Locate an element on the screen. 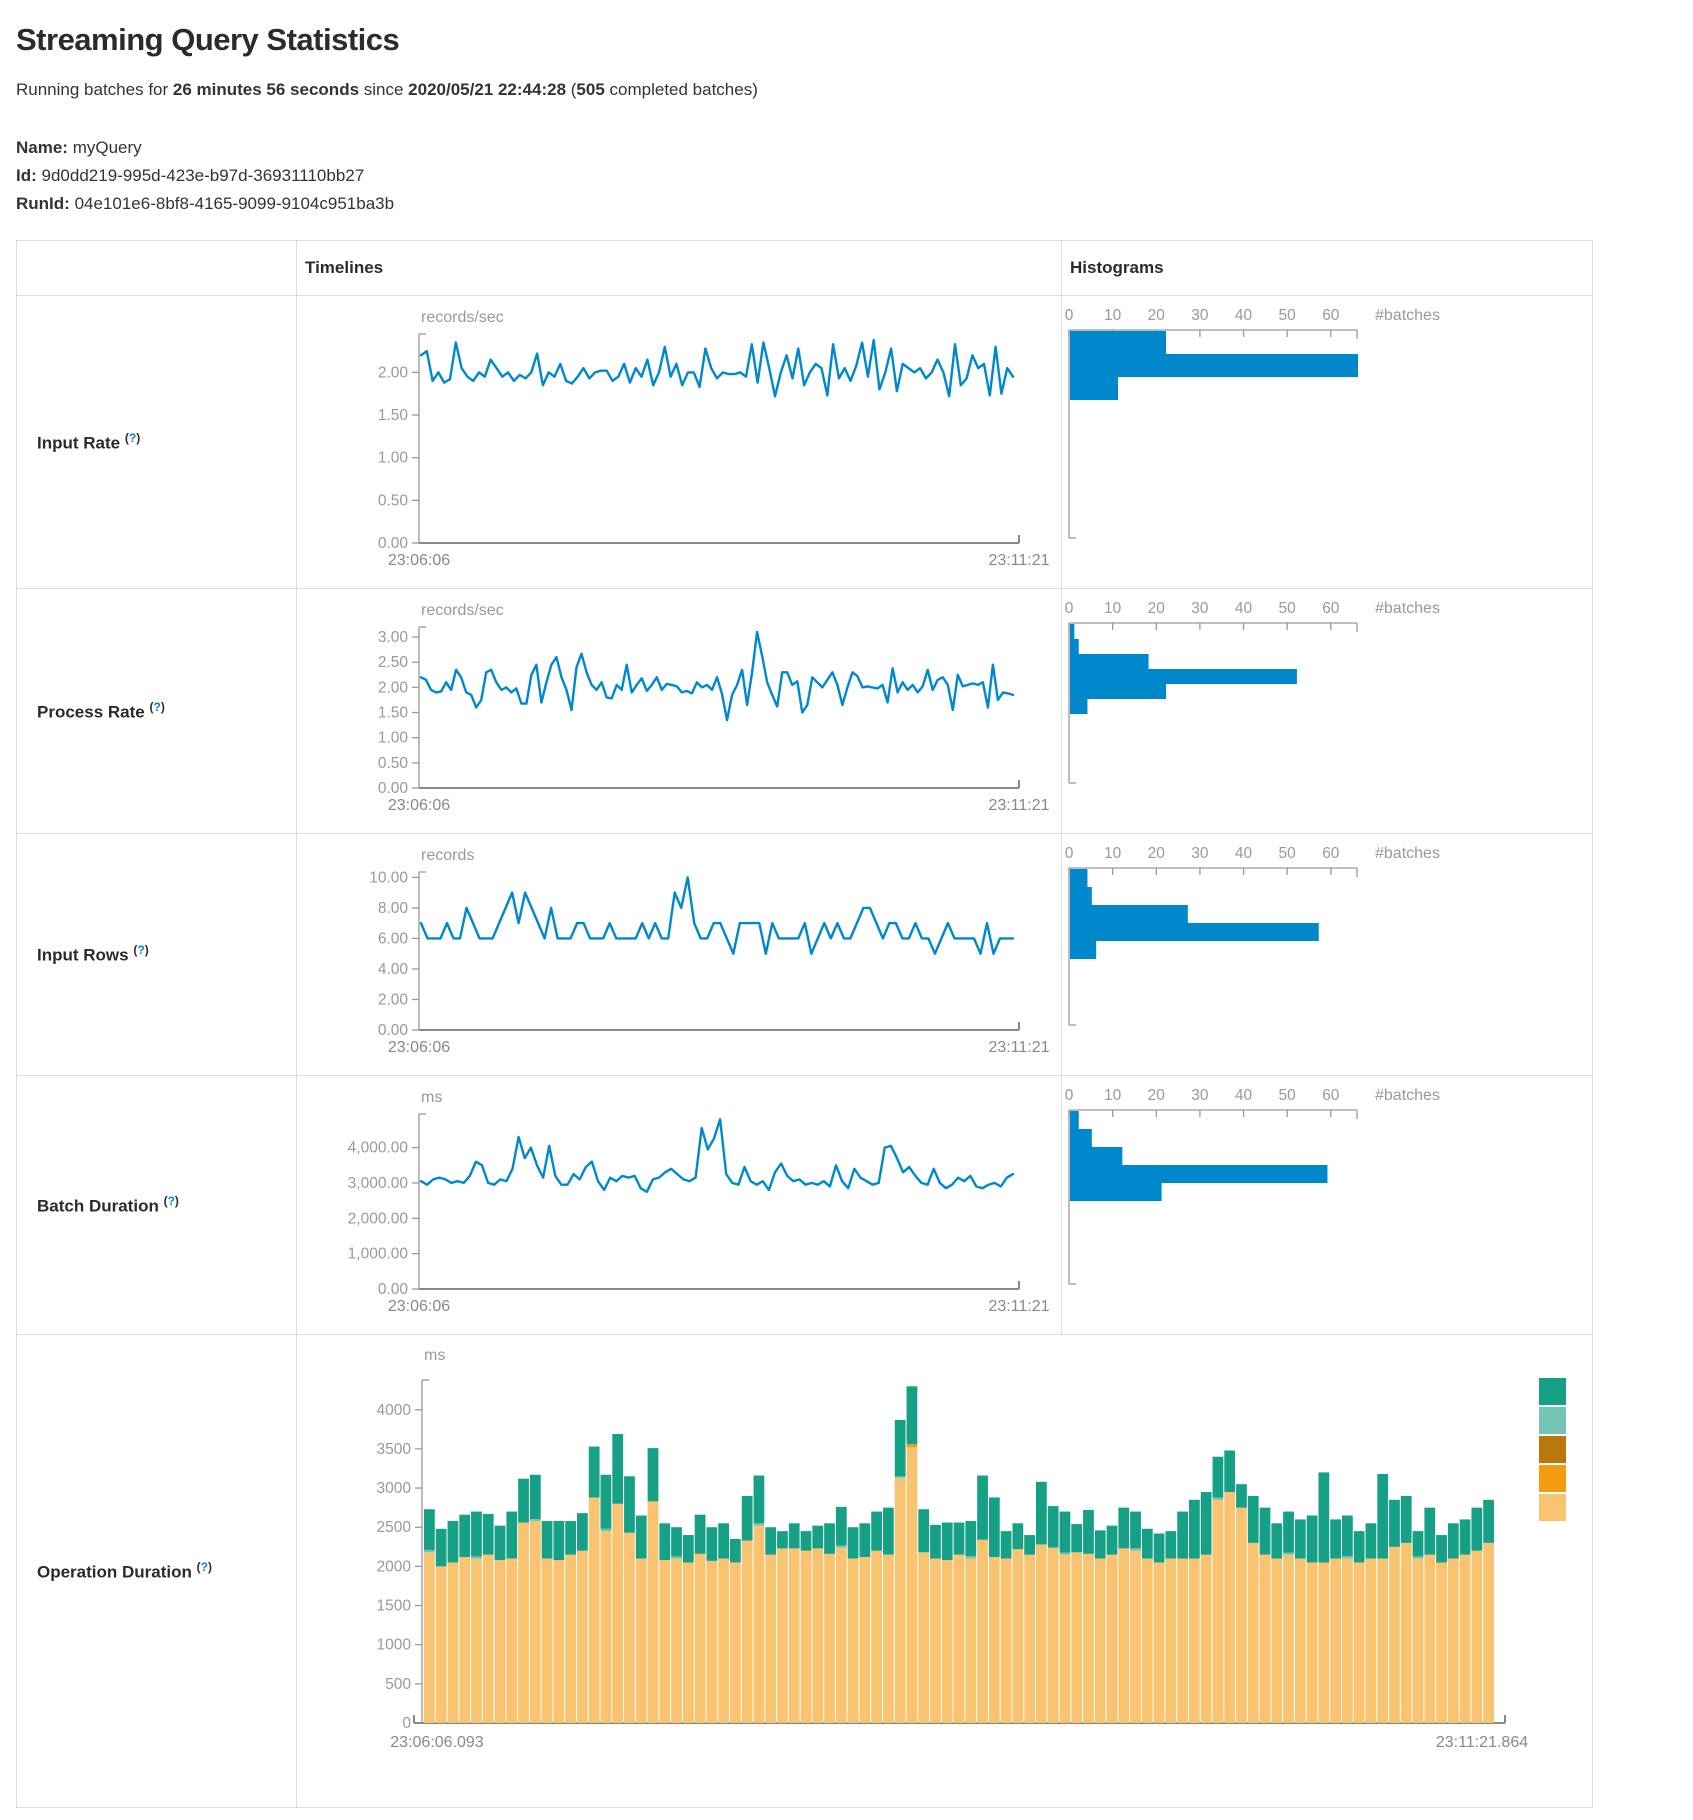 This screenshot has height=1820, width=1693. header-timelines: Timelines is located at coordinates (679, 268).